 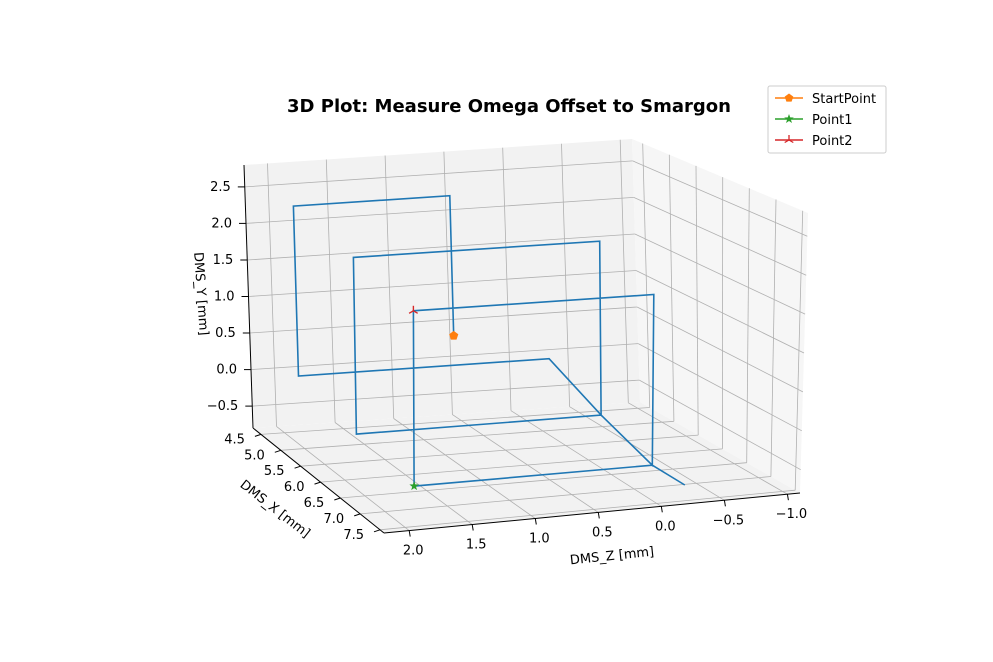 I want to click on x-tick-label: 2.0, so click(x=413, y=551).